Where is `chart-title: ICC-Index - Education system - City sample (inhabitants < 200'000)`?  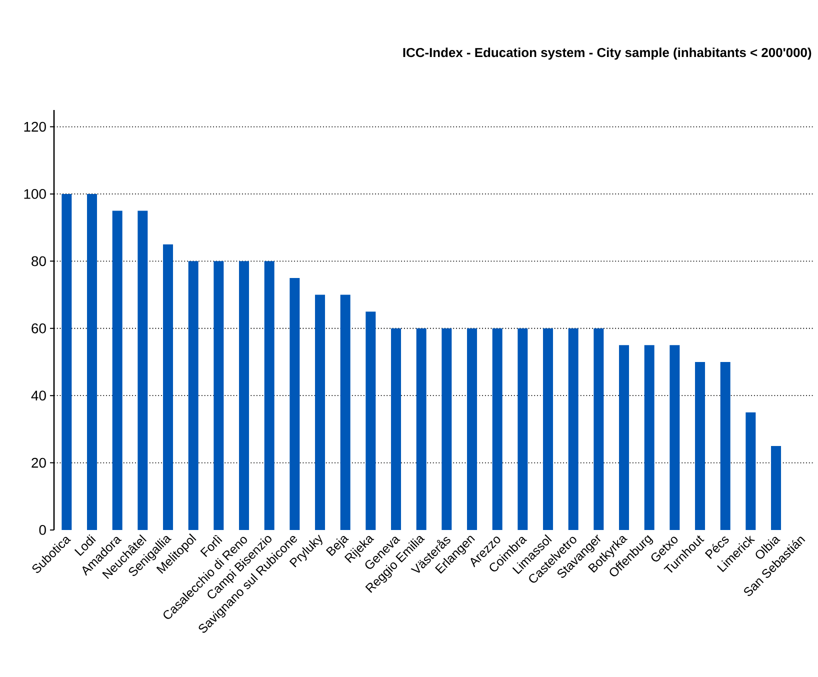 chart-title: ICC-Index - Education system - City sample (inhabitants < 200'000) is located at coordinates (607, 54).